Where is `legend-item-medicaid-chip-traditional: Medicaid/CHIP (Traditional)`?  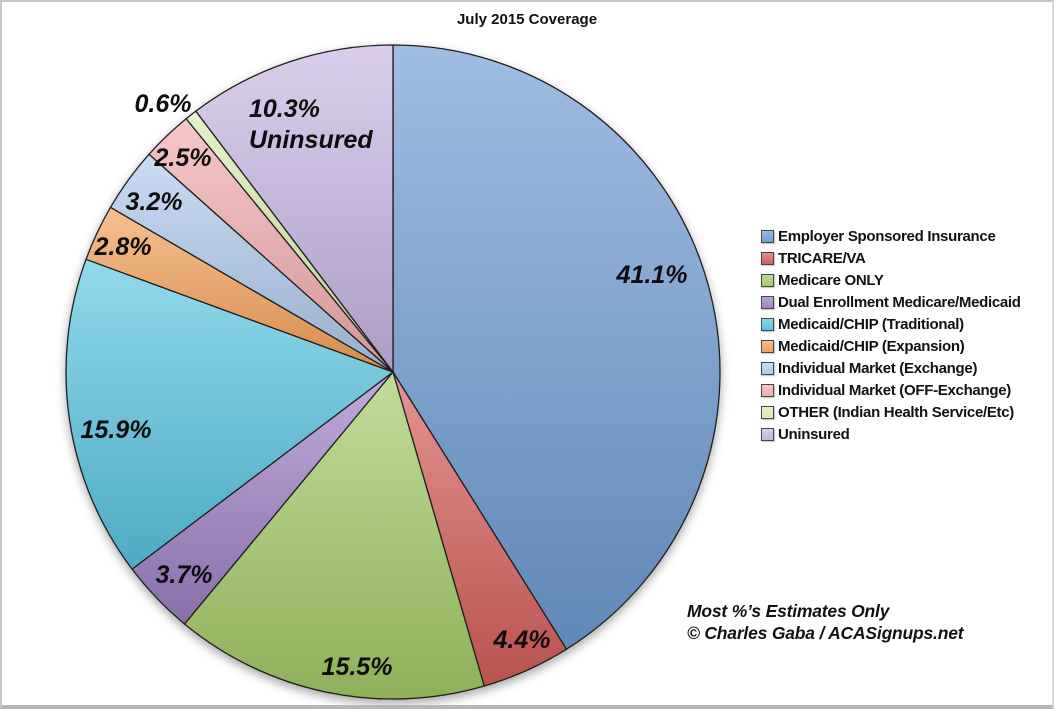 legend-item-medicaid-chip-traditional: Medicaid/CHIP (Traditional) is located at coordinates (891, 324).